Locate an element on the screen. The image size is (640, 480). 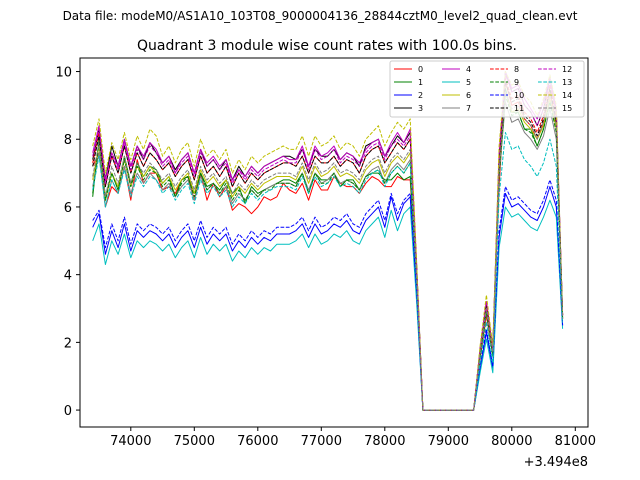
legend-label-10: 10 is located at coordinates (519, 95).